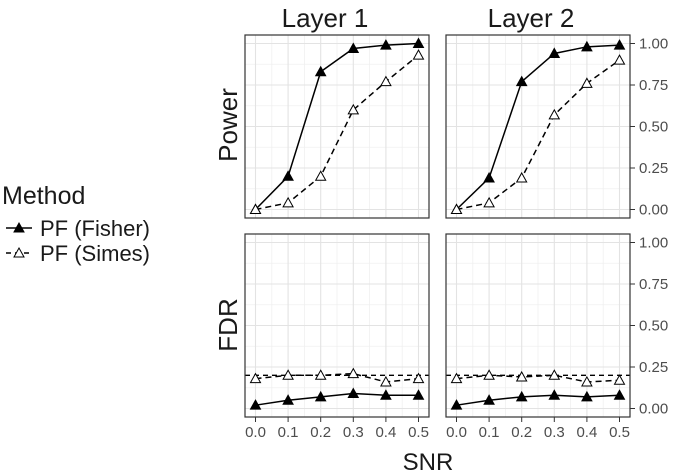  I want to click on x-axis-label: SNR, so click(428, 462).